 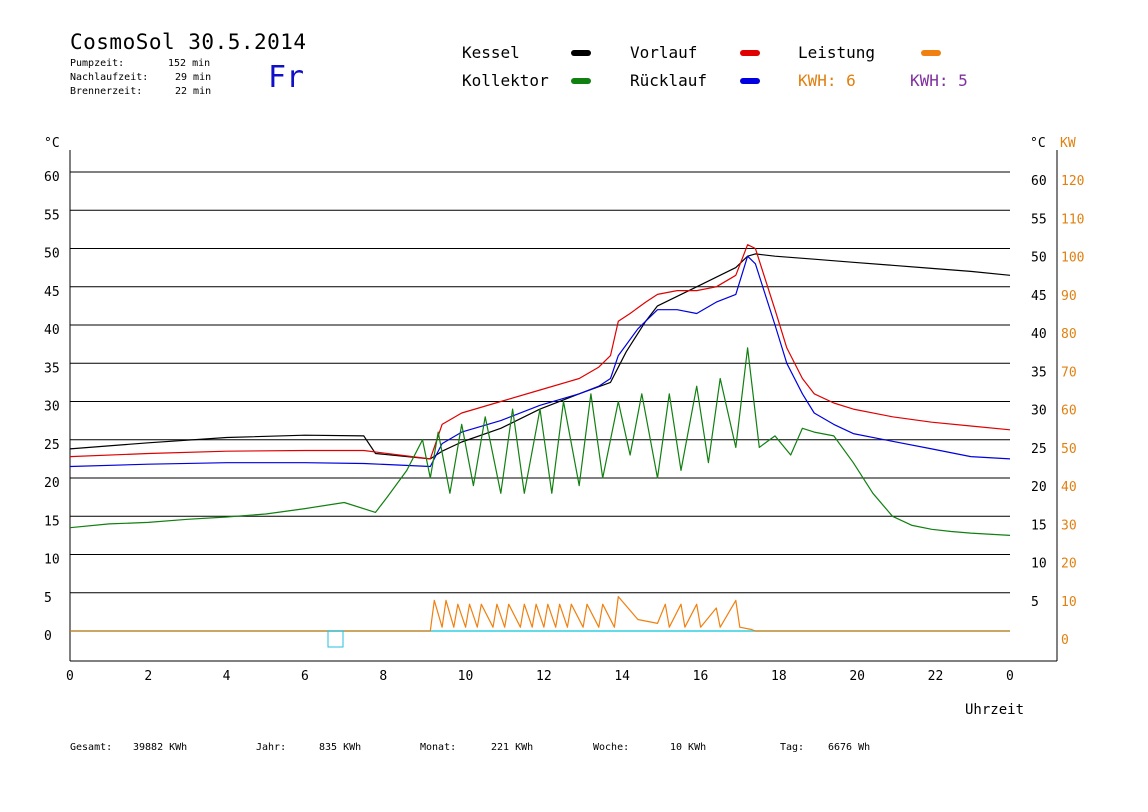 What do you see at coordinates (1069, 525) in the screenshot?
I see `y2-tick-30: 30` at bounding box center [1069, 525].